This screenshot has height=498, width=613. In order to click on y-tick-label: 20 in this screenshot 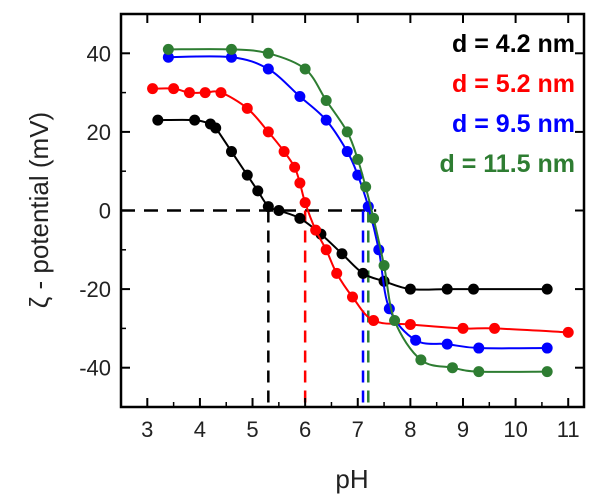, I will do `click(99, 132)`.